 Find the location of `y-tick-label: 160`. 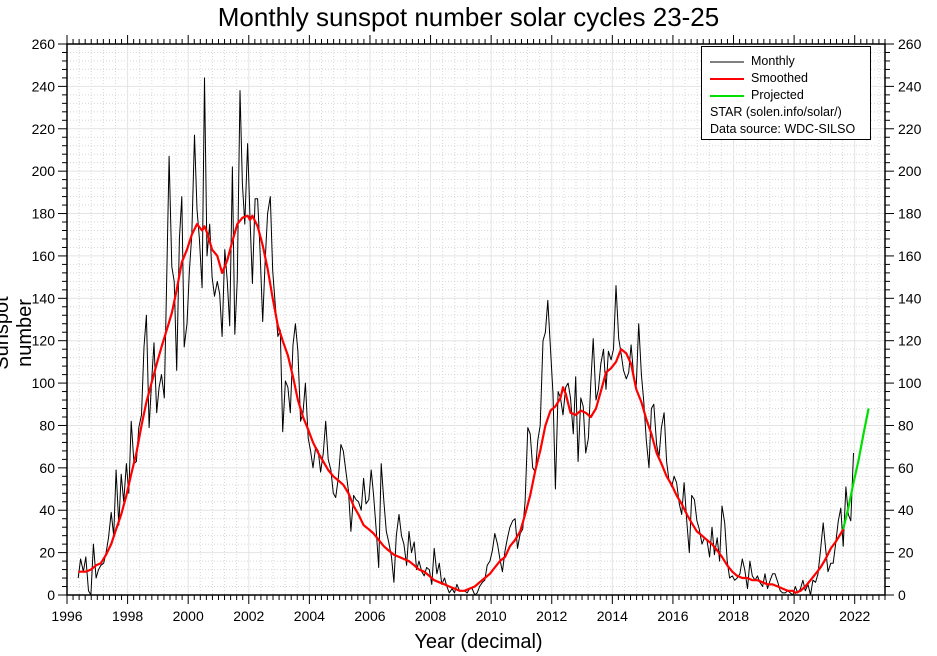

y-tick-label: 160 is located at coordinates (44, 256).